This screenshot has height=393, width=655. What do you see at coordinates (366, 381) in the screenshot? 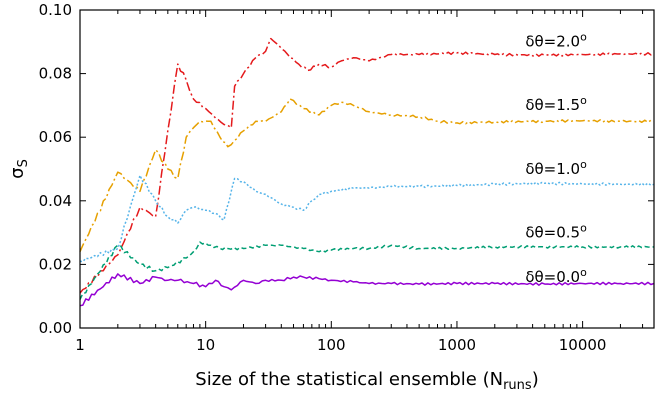
I see `x-axis-title: Size of the statistical ensemble (Nruns)` at bounding box center [366, 381].